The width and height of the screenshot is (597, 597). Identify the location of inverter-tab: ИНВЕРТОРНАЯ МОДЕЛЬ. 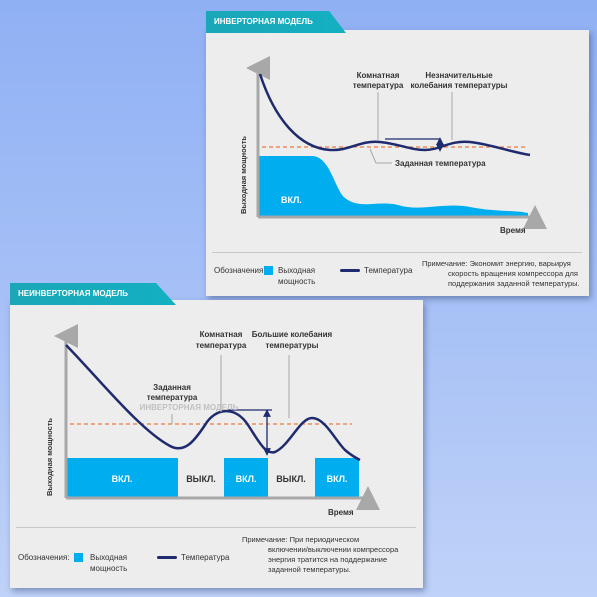
(276, 22).